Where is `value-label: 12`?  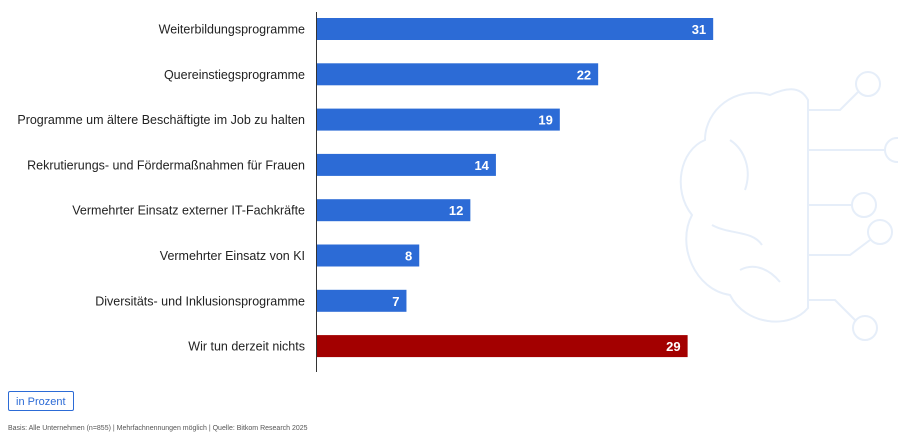 value-label: 12 is located at coordinates (456, 210).